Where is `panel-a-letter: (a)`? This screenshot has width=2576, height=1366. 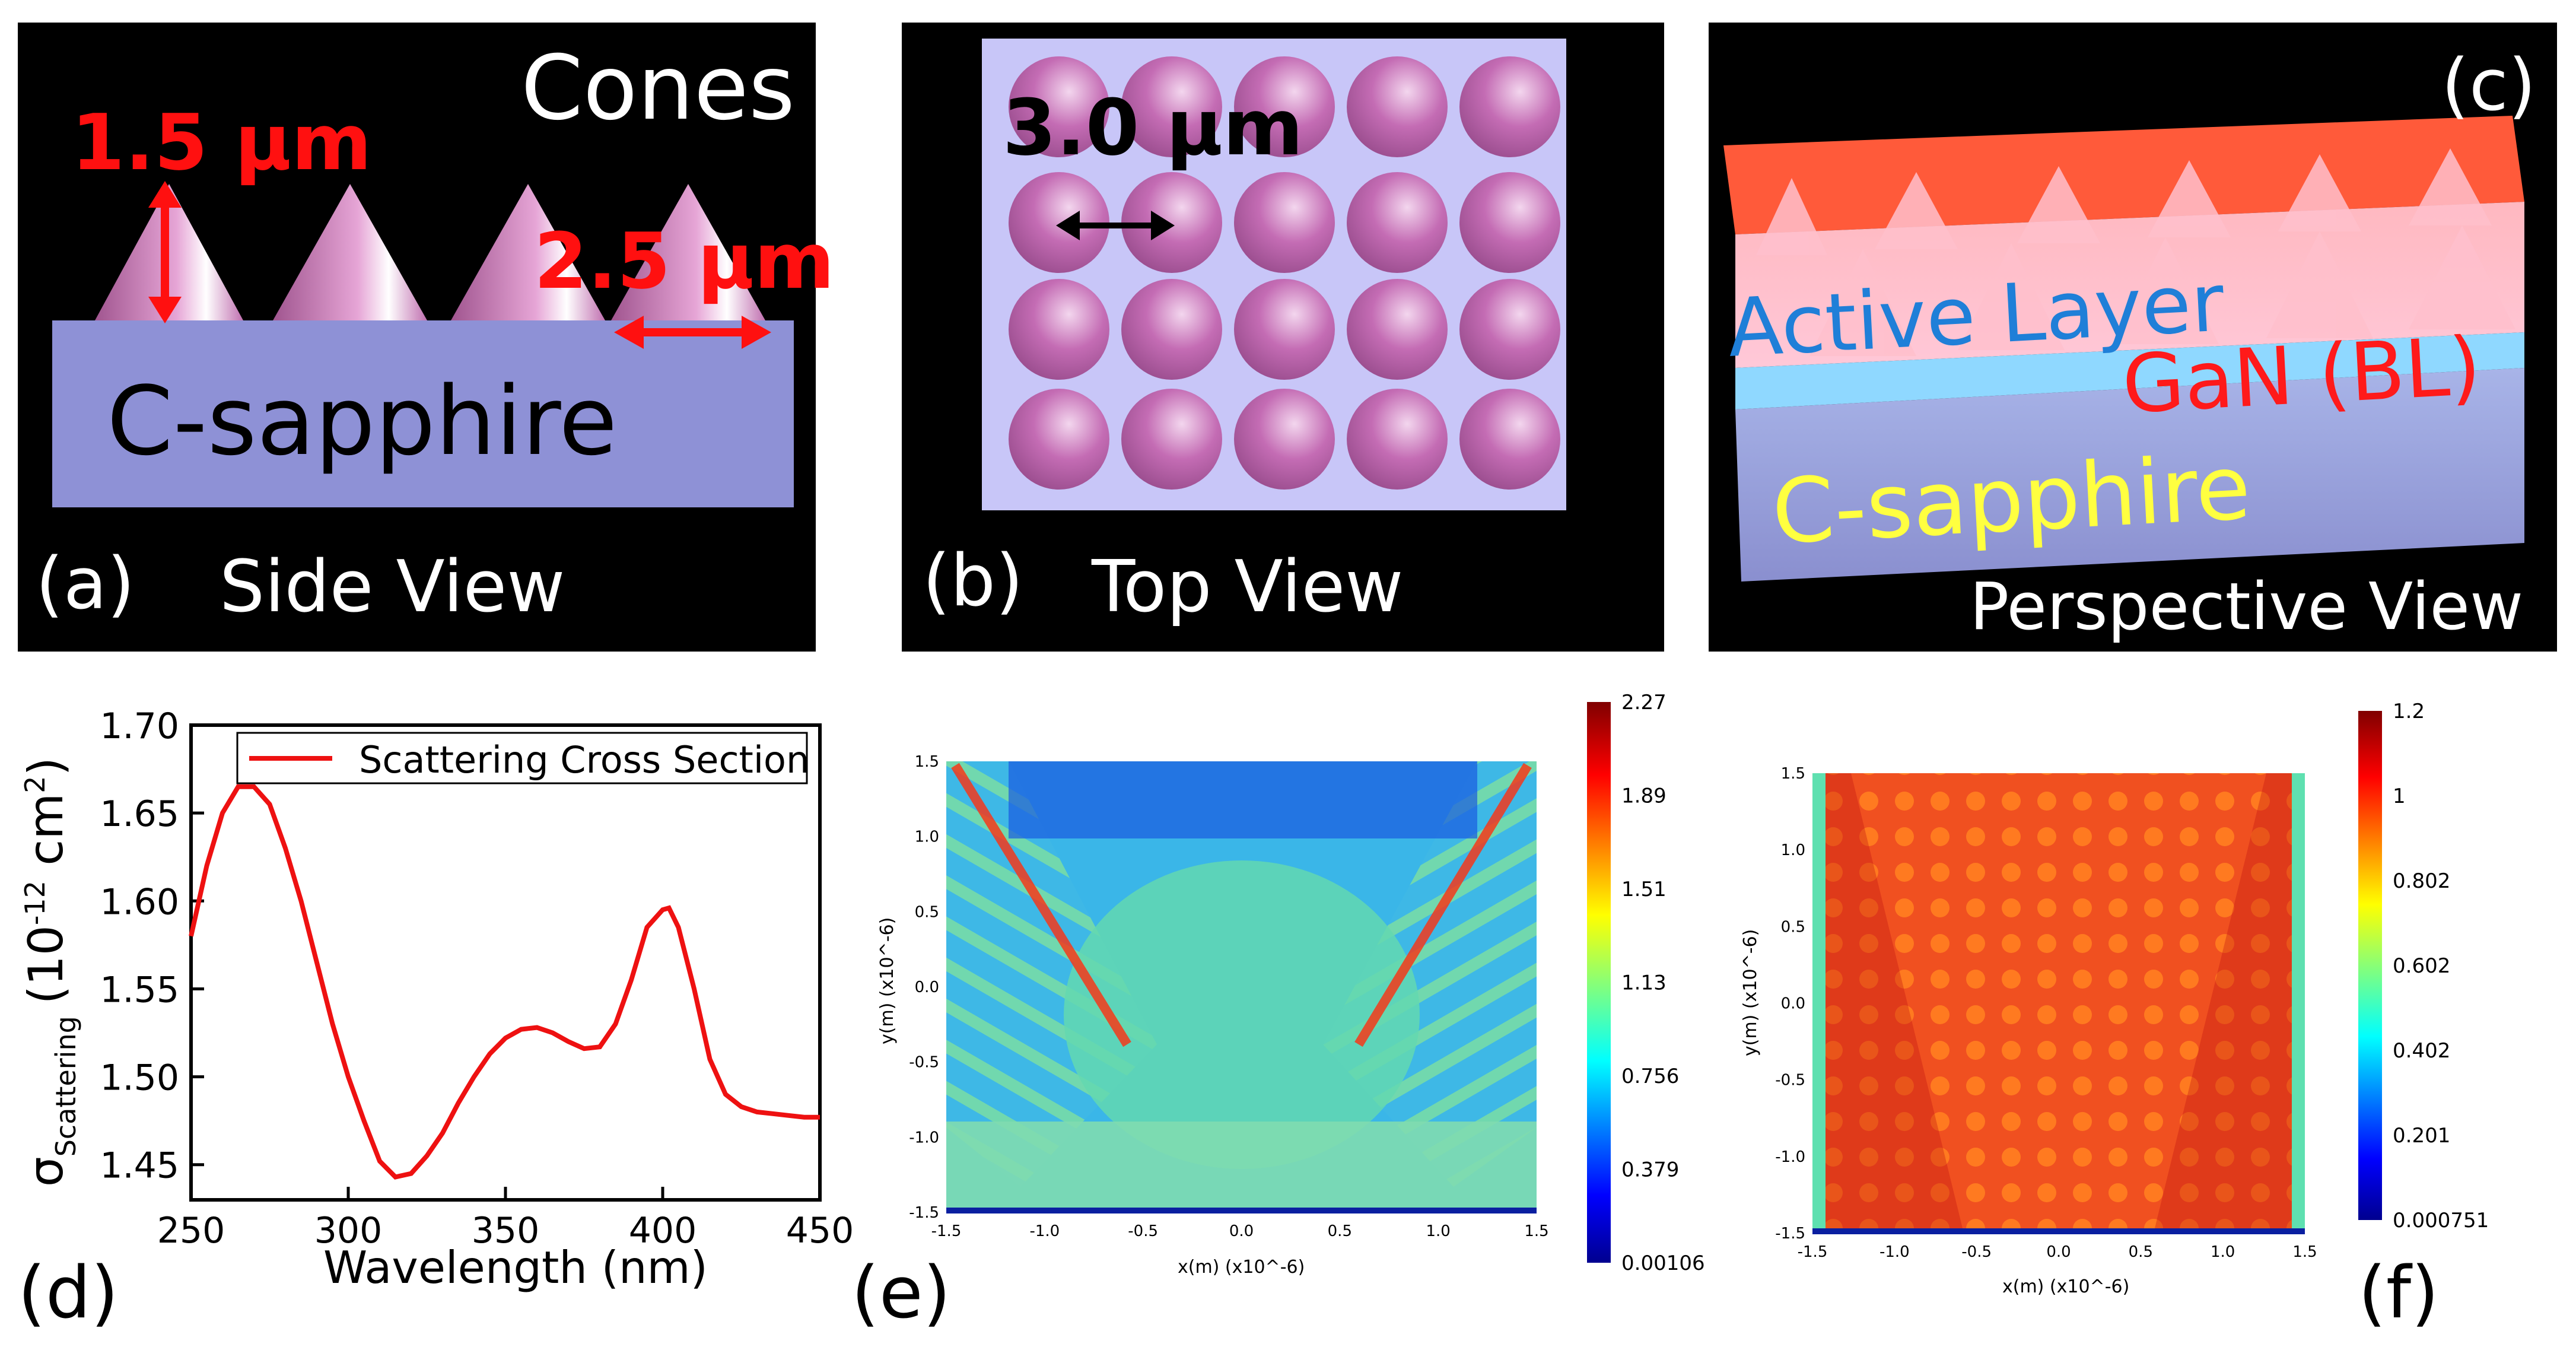 panel-a-letter: (a) is located at coordinates (85, 584).